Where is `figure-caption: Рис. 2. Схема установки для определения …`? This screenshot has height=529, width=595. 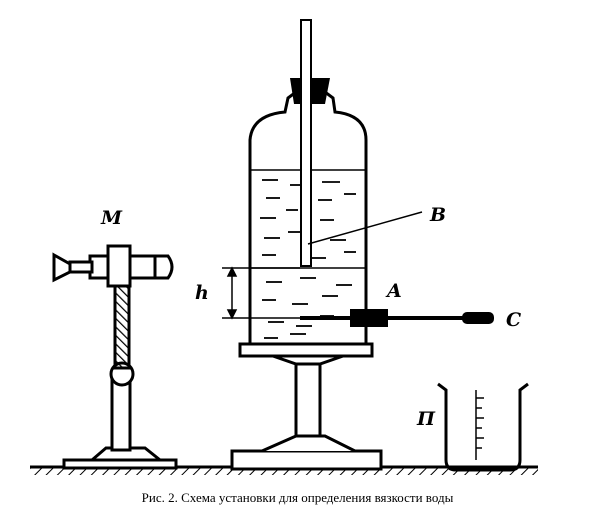 figure-caption: Рис. 2. Схема установки для определения … is located at coordinates (297, 497).